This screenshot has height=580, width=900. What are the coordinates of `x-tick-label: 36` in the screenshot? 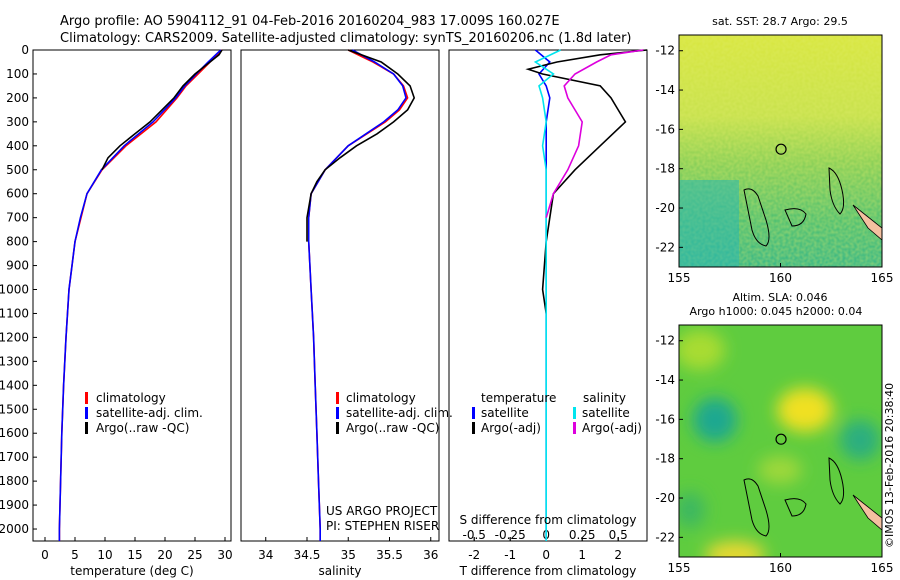 It's located at (430, 555).